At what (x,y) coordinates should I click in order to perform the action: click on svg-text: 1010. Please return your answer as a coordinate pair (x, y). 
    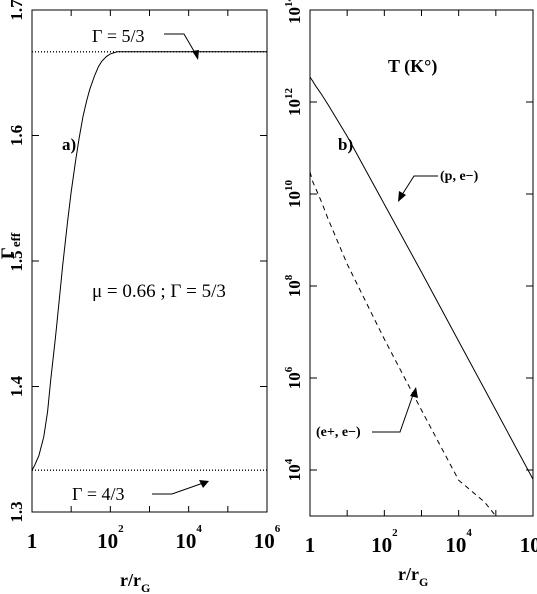
    Looking at the image, I should click on (293, 194).